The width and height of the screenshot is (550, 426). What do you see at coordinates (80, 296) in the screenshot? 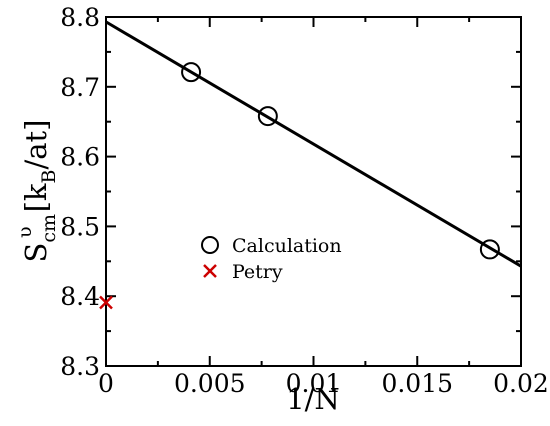
I see `y-tick-label: 8.4` at bounding box center [80, 296].